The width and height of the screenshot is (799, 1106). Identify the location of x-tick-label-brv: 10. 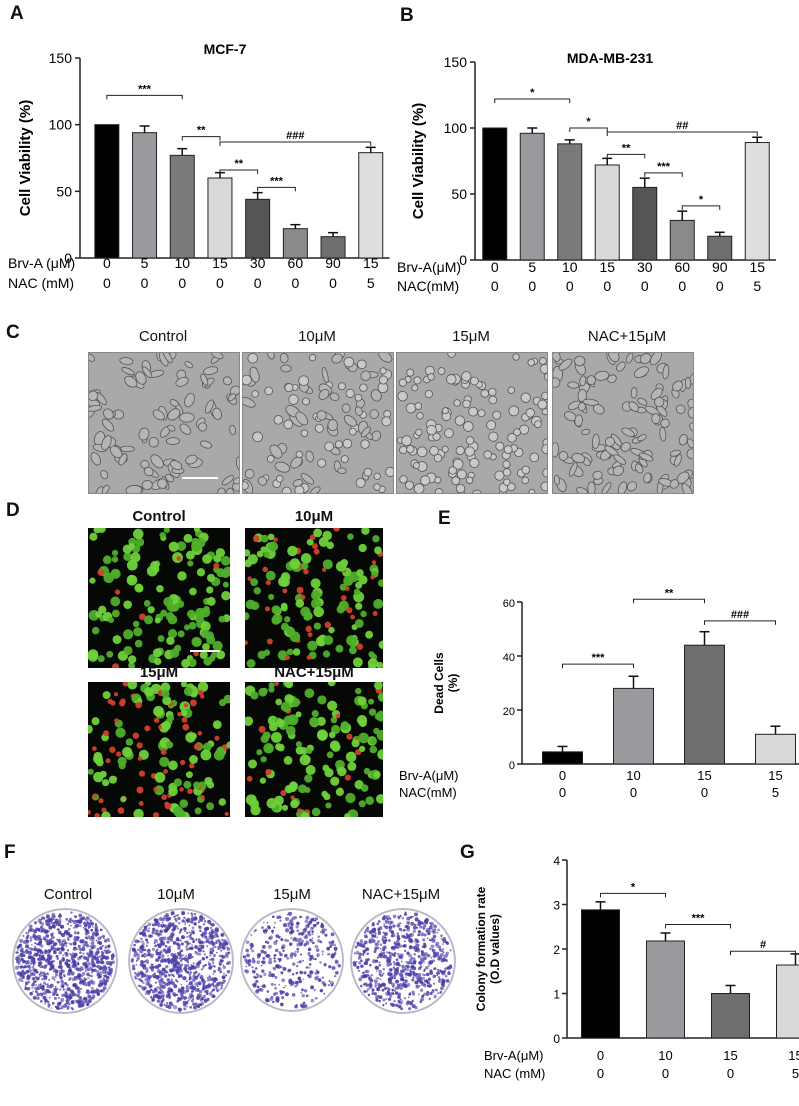
(665, 1055).